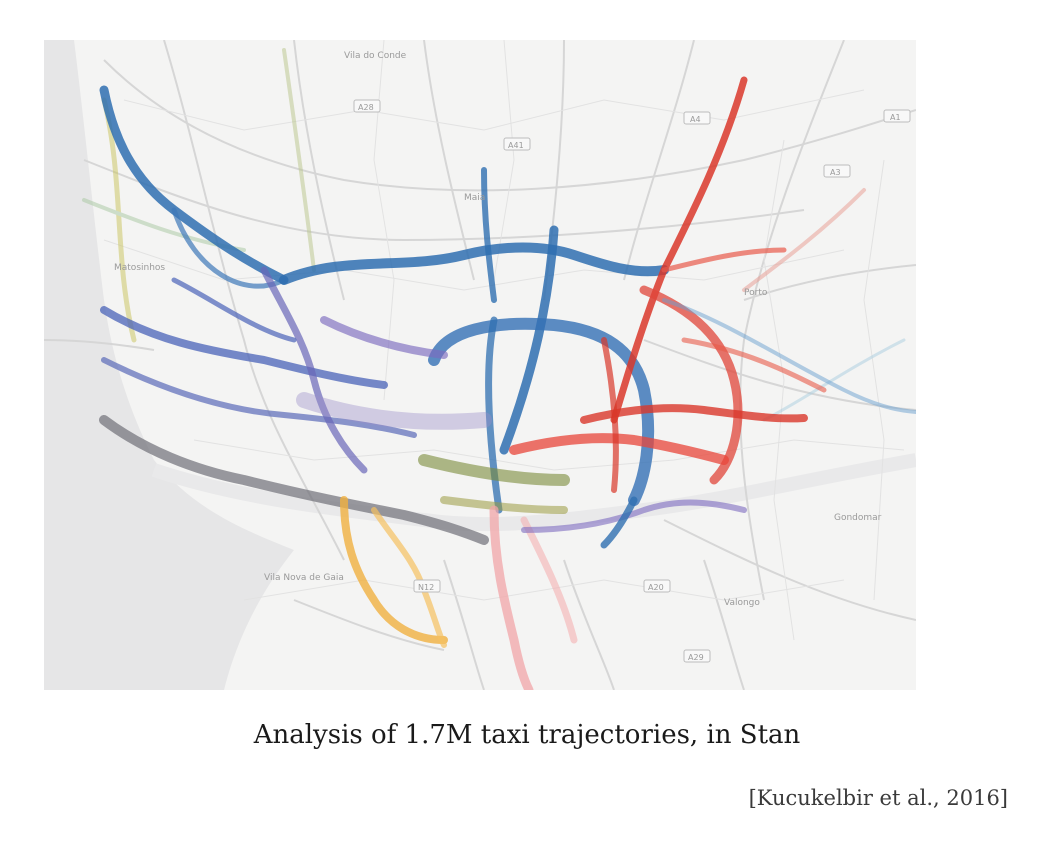 Image resolution: width=1054 pixels, height=844 pixels. I want to click on road-badge: A29, so click(696, 657).